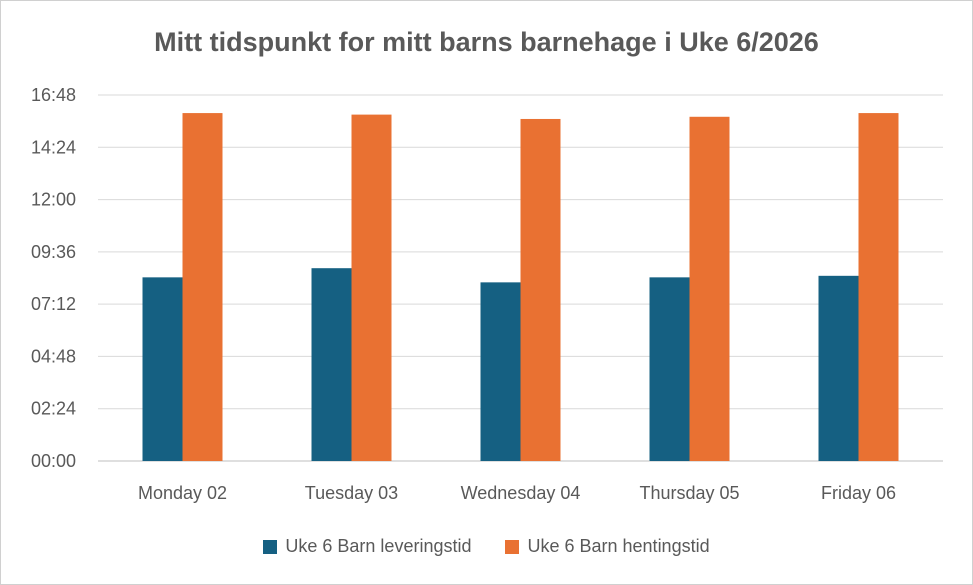  Describe the element at coordinates (378, 546) in the screenshot. I see `legend-label-levering: Uke 6 Barn leveringstid` at that location.